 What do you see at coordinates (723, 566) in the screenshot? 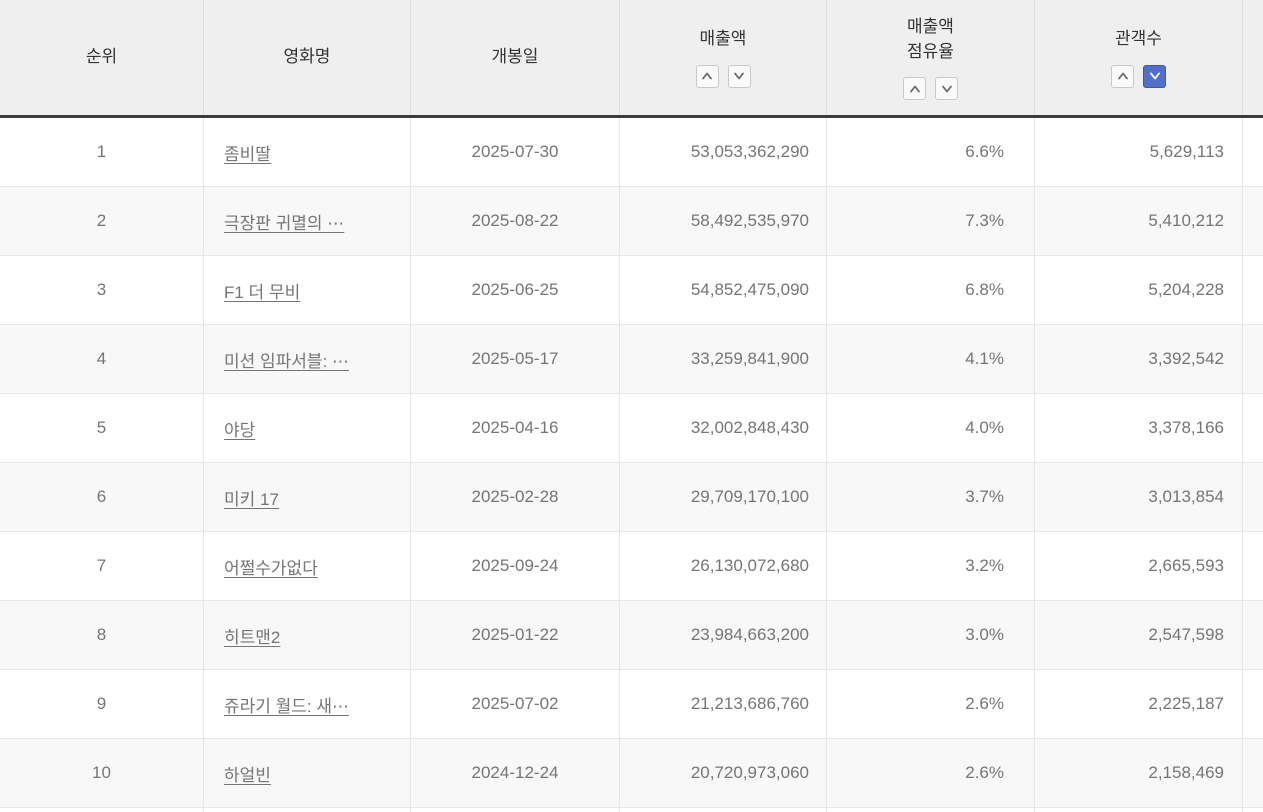
I see `sales-cell: 26,130,072,680` at bounding box center [723, 566].